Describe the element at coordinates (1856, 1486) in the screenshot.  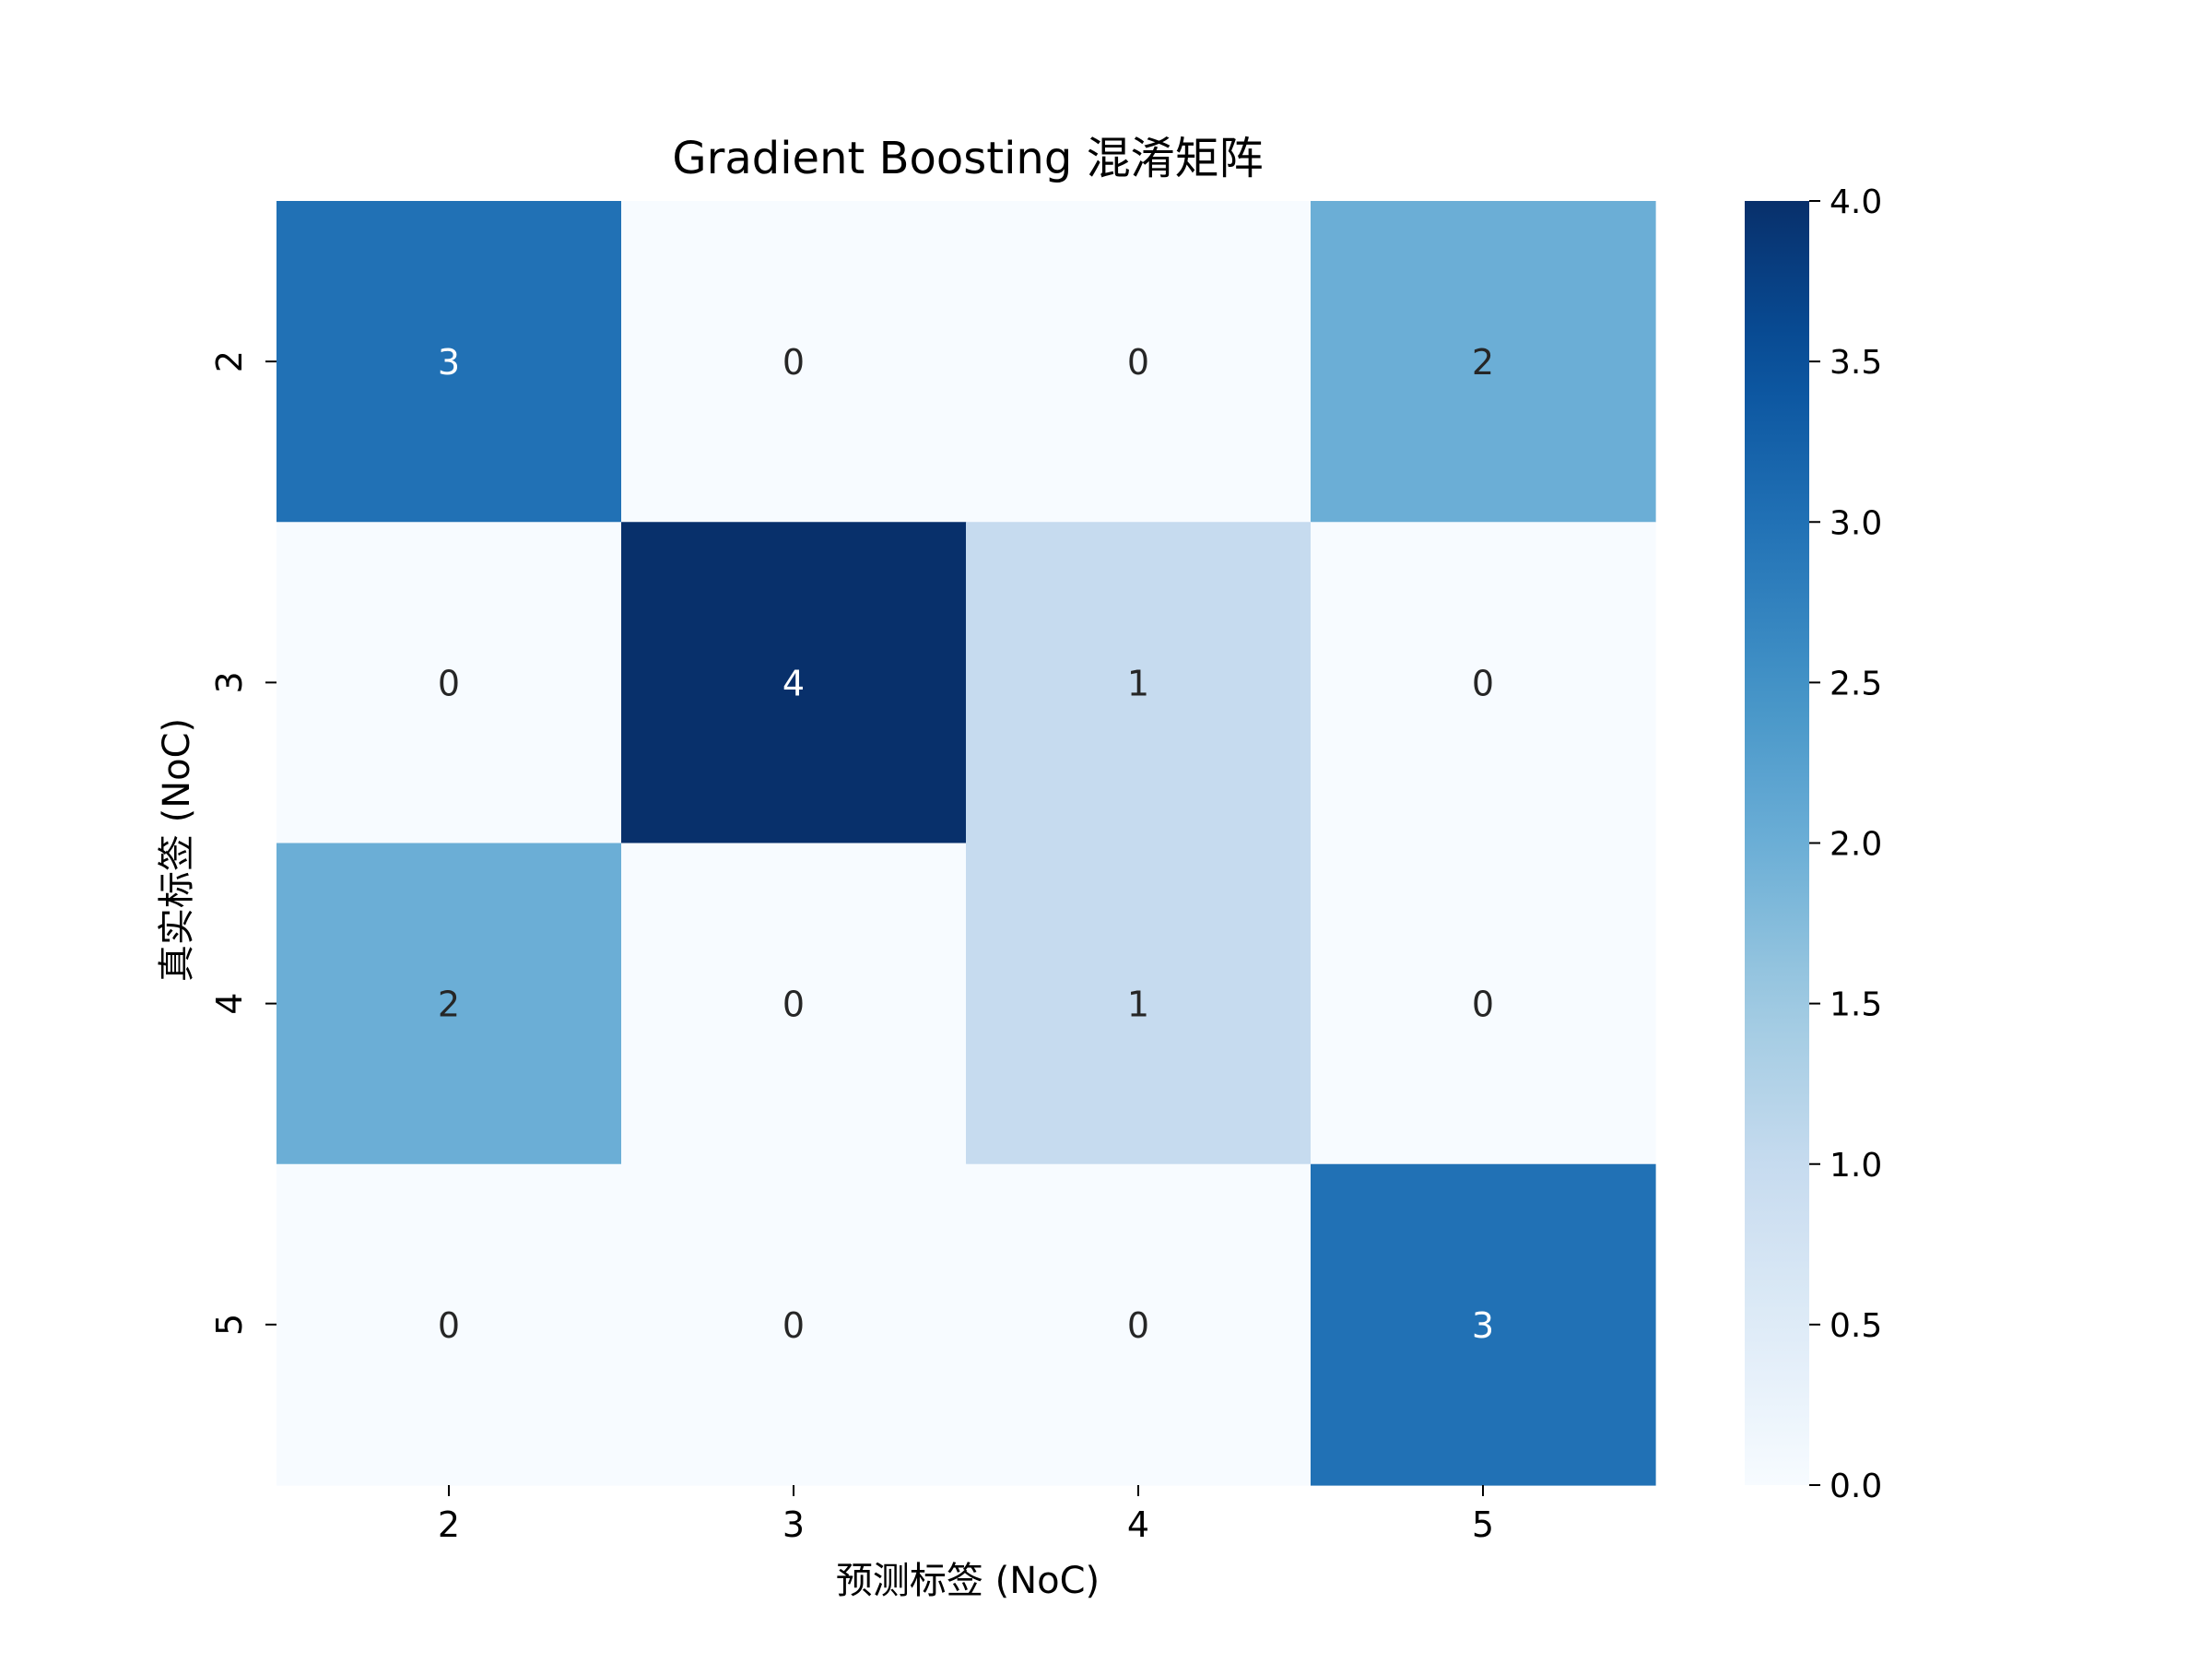
I see `colorbar-tick-label: 0.0` at that location.